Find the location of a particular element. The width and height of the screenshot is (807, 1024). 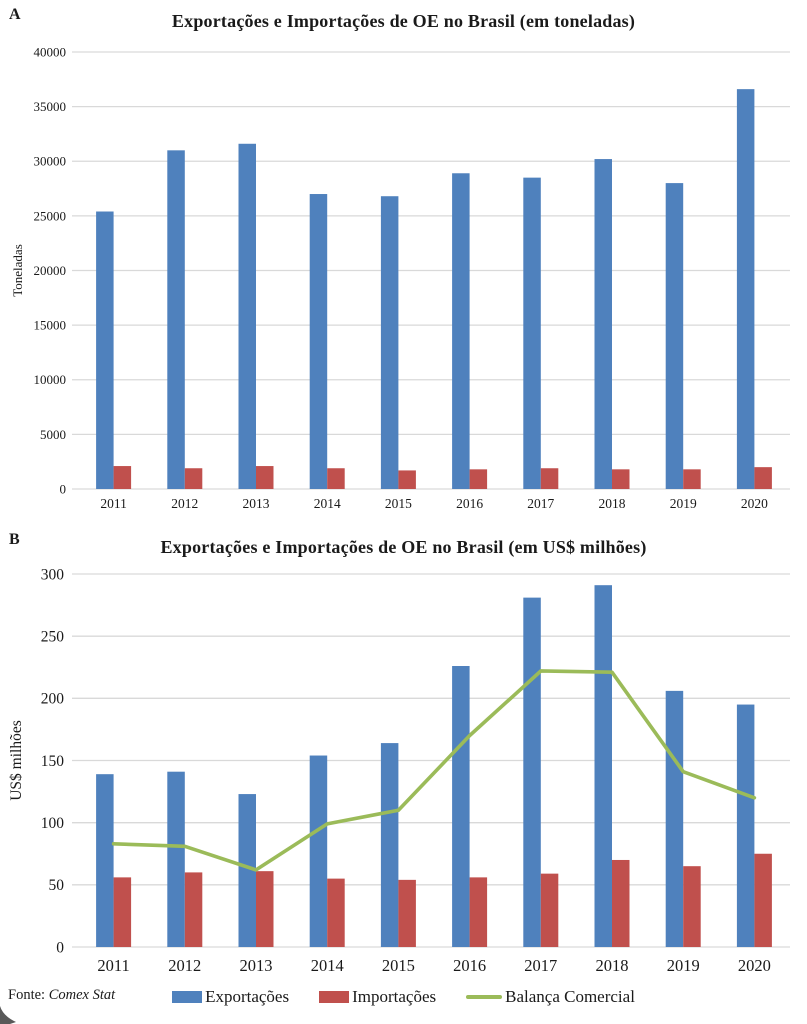

page-curl-artifact-icon is located at coordinates (8, 1015).